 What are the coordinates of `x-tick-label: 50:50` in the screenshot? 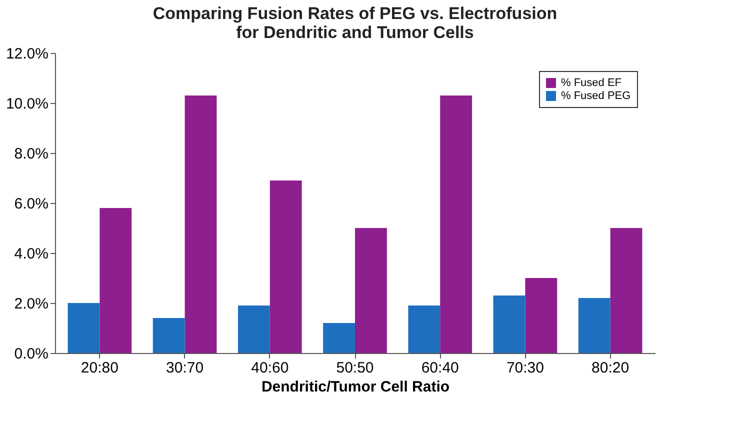 It's located at (355, 368).